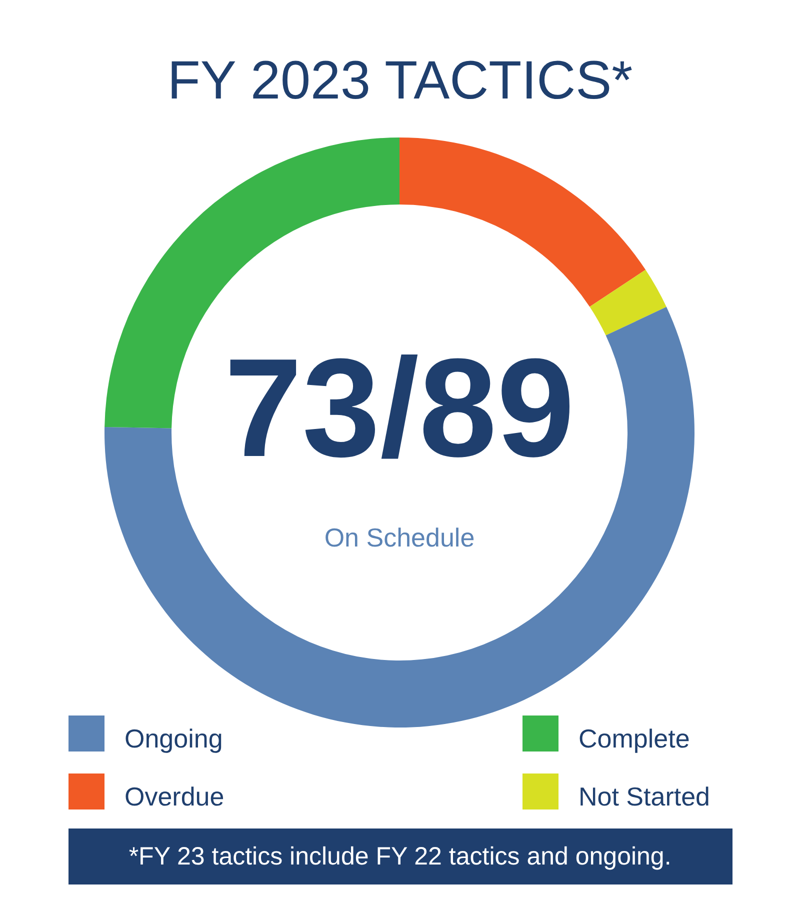 The image size is (801, 917). Describe the element at coordinates (644, 797) in the screenshot. I see `legend-label: Not Started` at that location.